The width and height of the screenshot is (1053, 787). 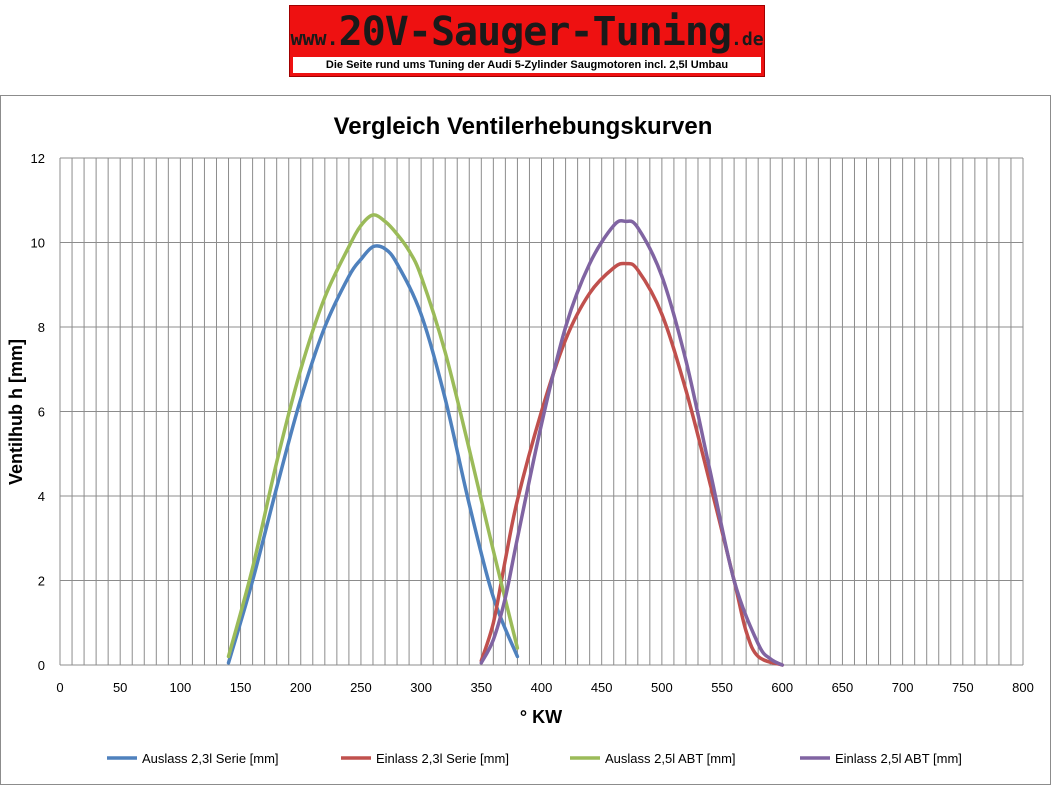 What do you see at coordinates (41, 327) in the screenshot?
I see `y-tick-label: 8` at bounding box center [41, 327].